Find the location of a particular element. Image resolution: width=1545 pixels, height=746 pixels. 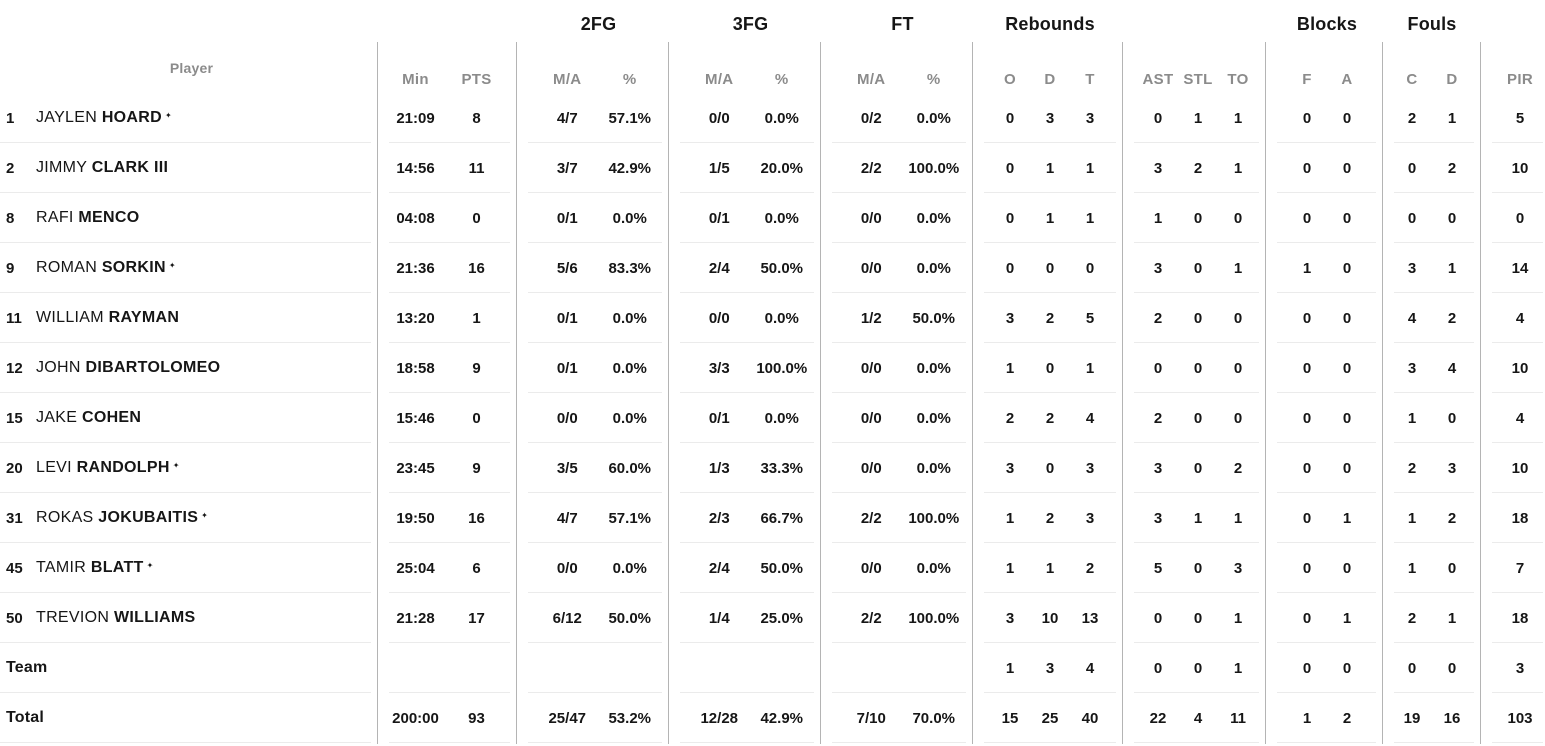

stat-group-cell: 14 is located at coordinates (1512, 268).